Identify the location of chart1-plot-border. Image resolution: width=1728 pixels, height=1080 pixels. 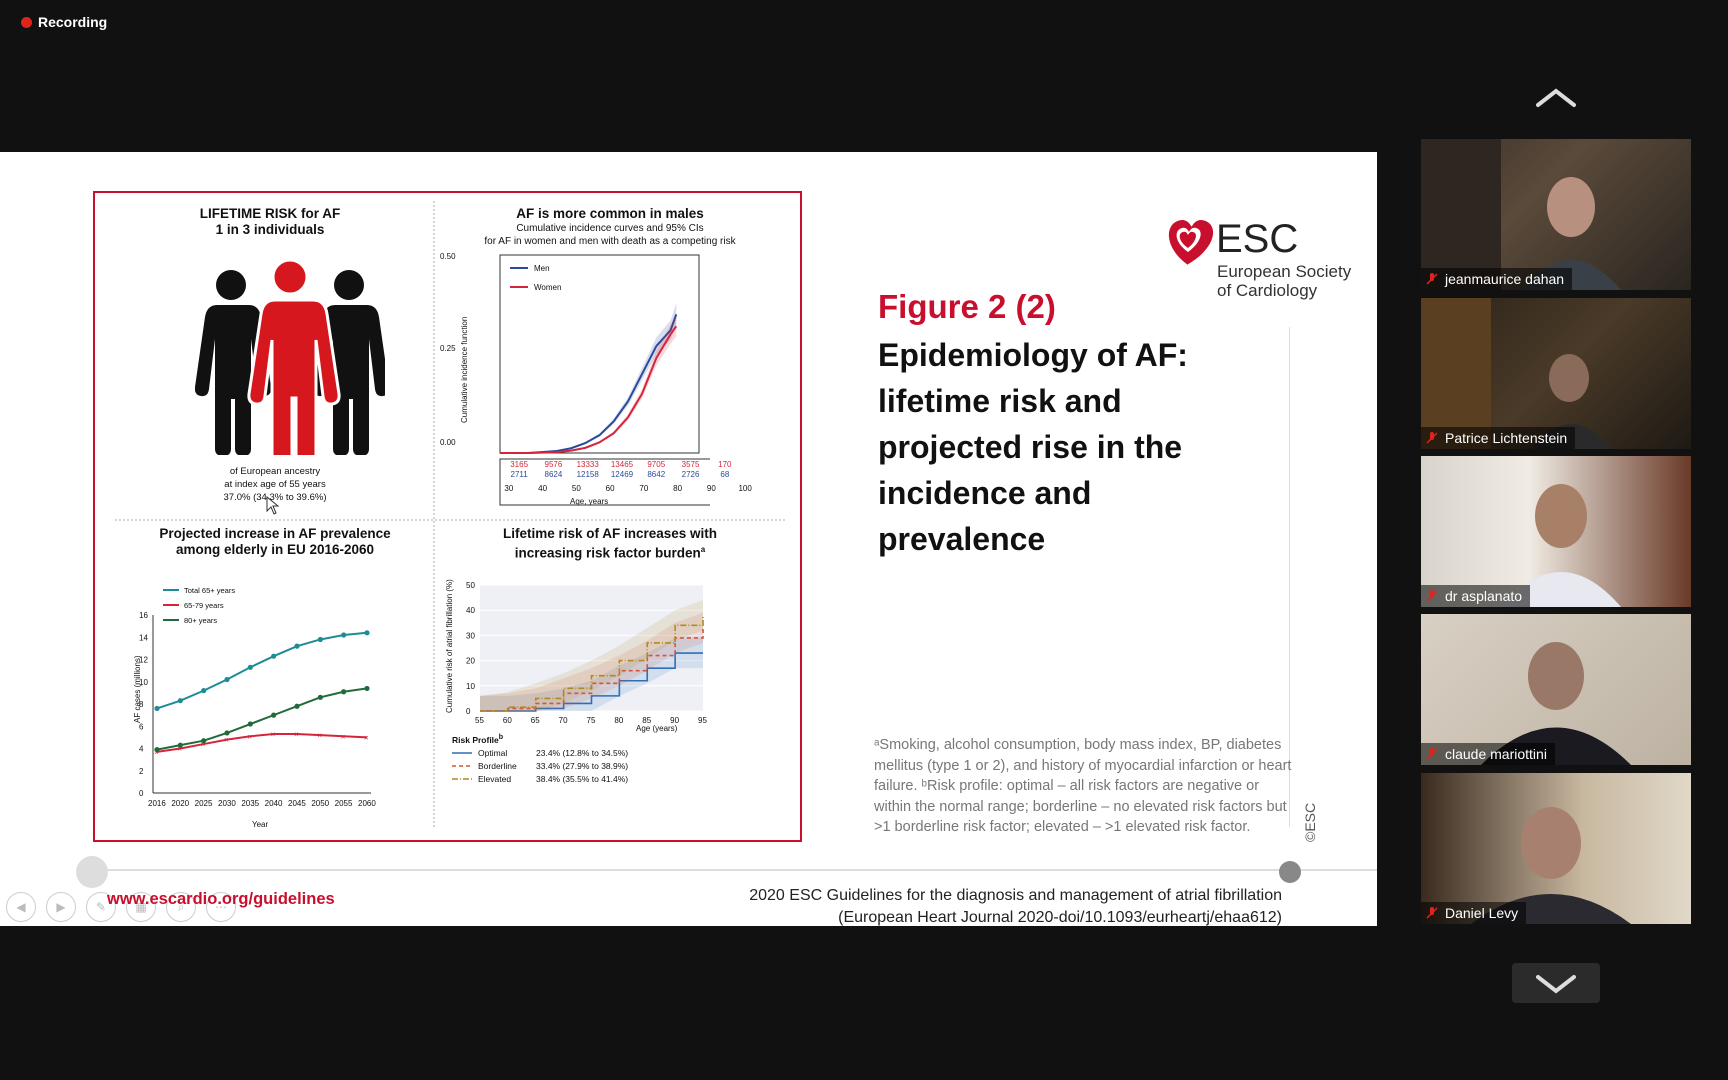
(599, 354).